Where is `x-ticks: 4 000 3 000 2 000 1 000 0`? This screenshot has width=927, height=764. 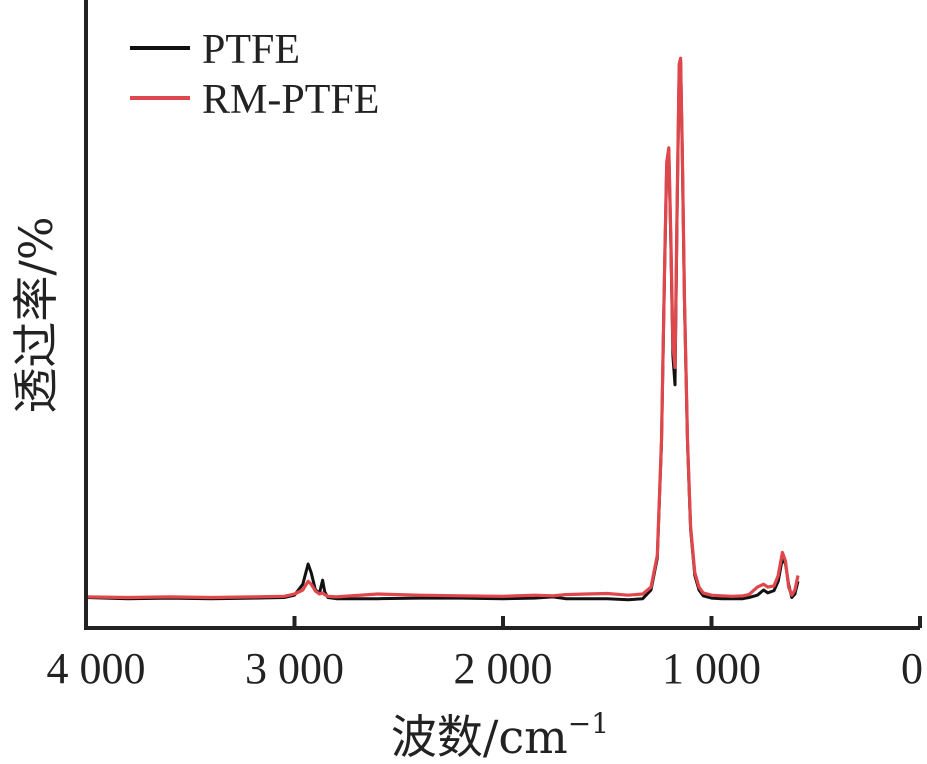 x-ticks: 4 000 3 000 2 000 1 000 0 is located at coordinates (485, 654).